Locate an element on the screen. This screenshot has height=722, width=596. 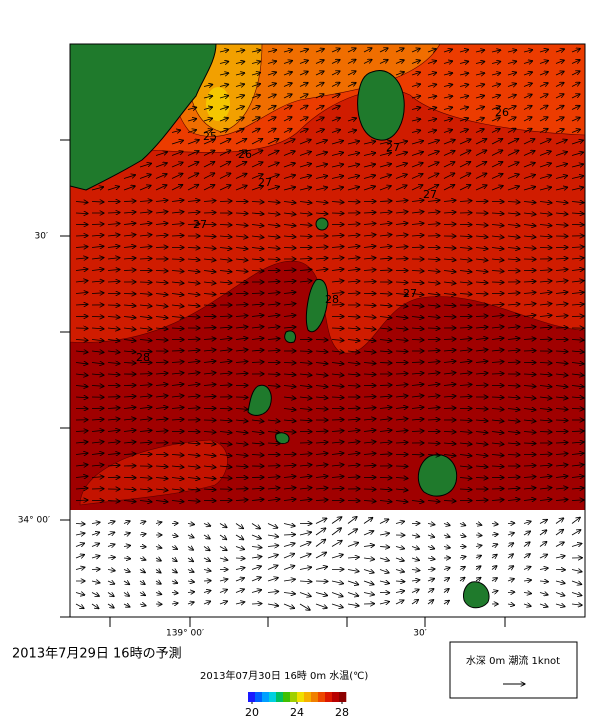
contour-label: 26 is located at coordinates (245, 154).